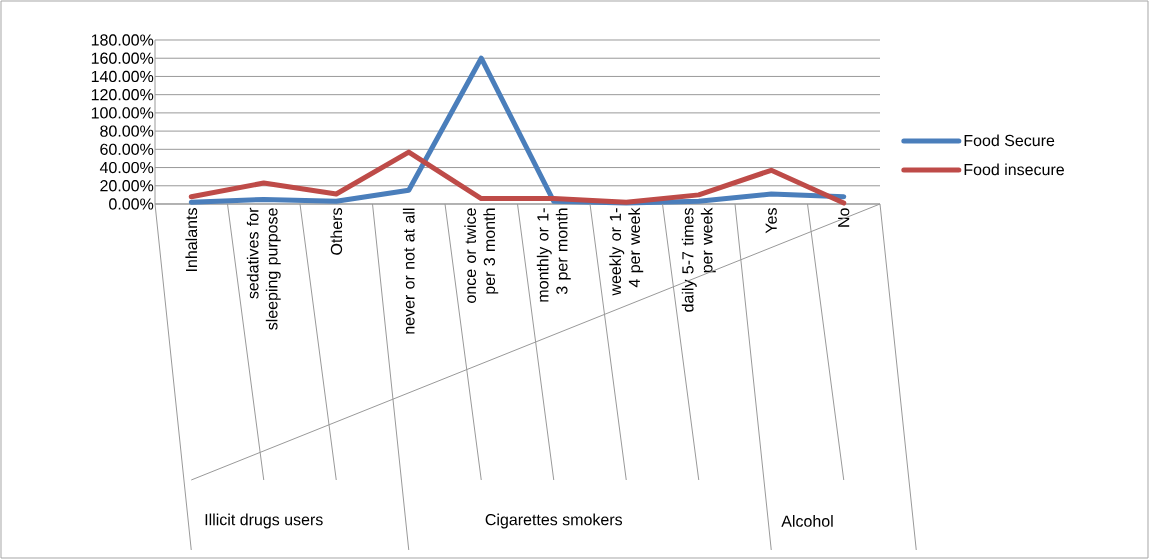 The image size is (1149, 559). What do you see at coordinates (771, 221) in the screenshot?
I see `x-tick-label: Yes` at bounding box center [771, 221].